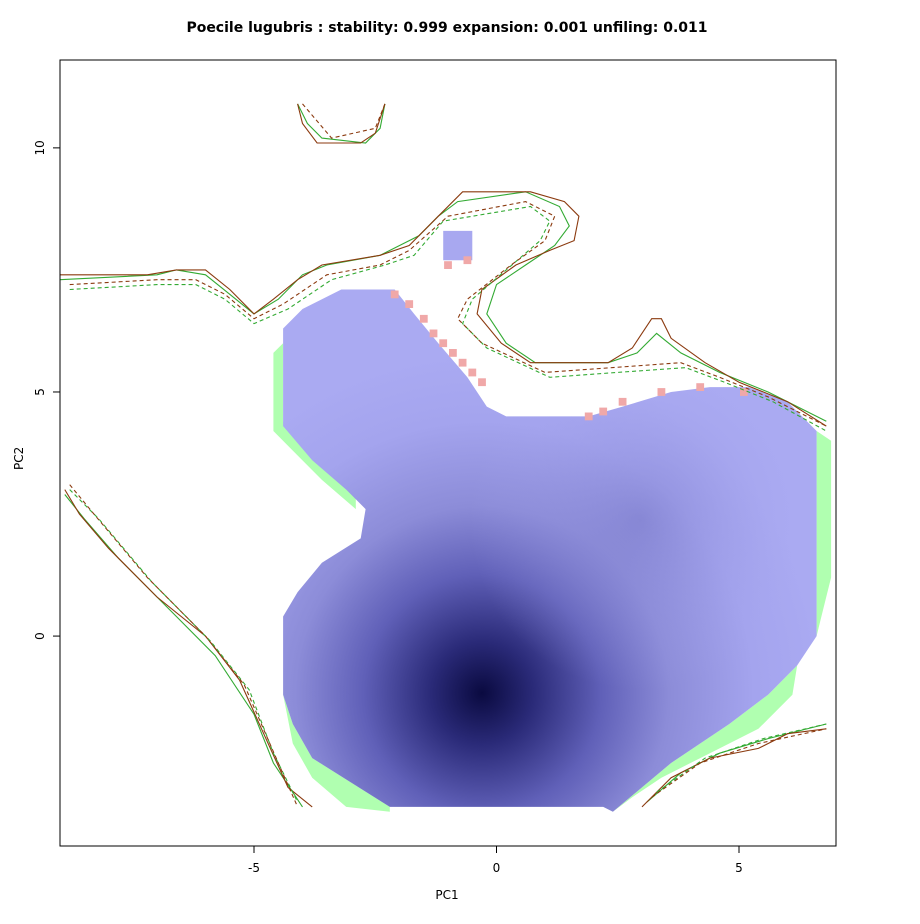 The width and height of the screenshot is (920, 924). Describe the element at coordinates (40, 636) in the screenshot. I see `y-tick-label: 0` at that location.